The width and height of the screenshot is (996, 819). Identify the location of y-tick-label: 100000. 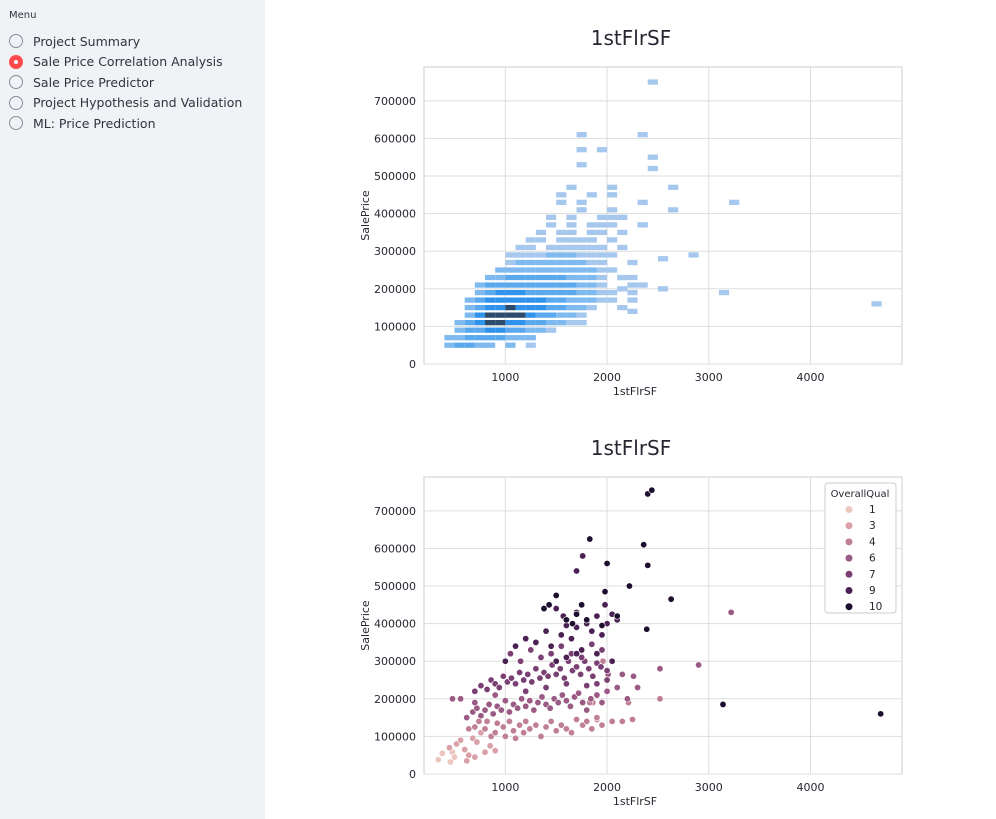
(395, 736).